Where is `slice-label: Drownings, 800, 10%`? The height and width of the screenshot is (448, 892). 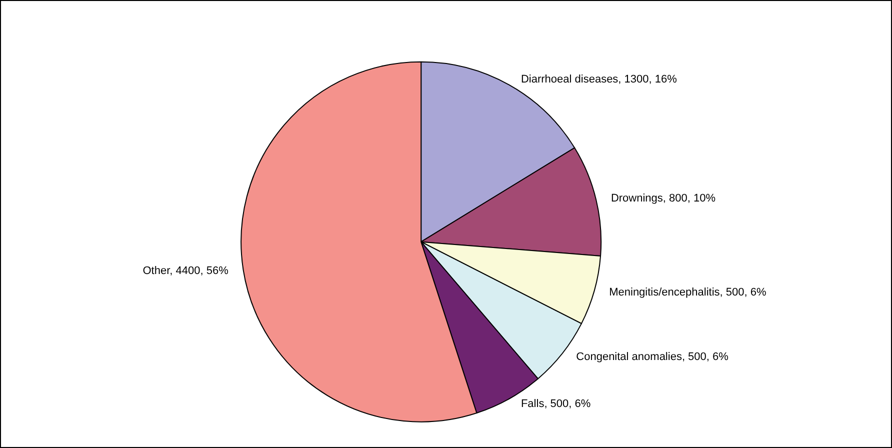 slice-label: Drownings, 800, 10% is located at coordinates (663, 198).